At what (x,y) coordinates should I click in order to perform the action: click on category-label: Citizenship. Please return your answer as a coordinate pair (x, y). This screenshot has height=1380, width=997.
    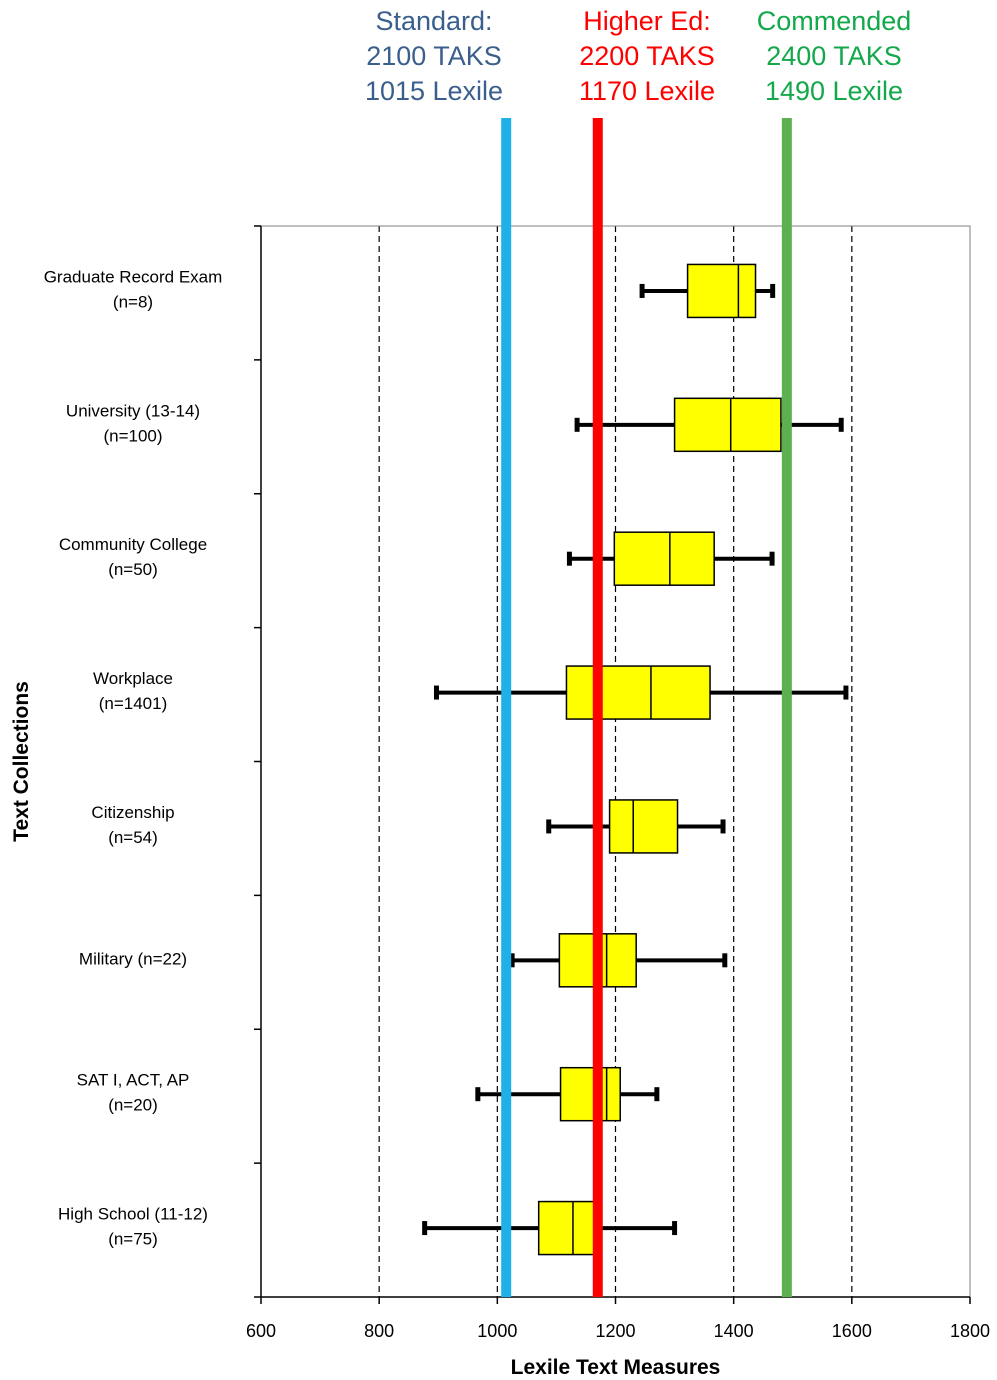
    Looking at the image, I should click on (132, 812).